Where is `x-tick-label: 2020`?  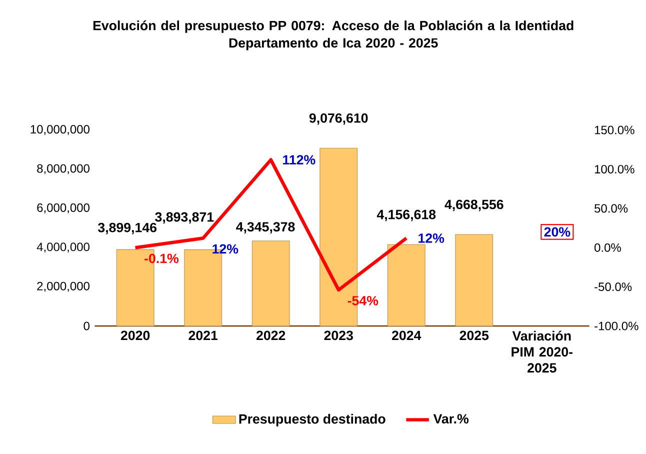 x-tick-label: 2020 is located at coordinates (135, 335).